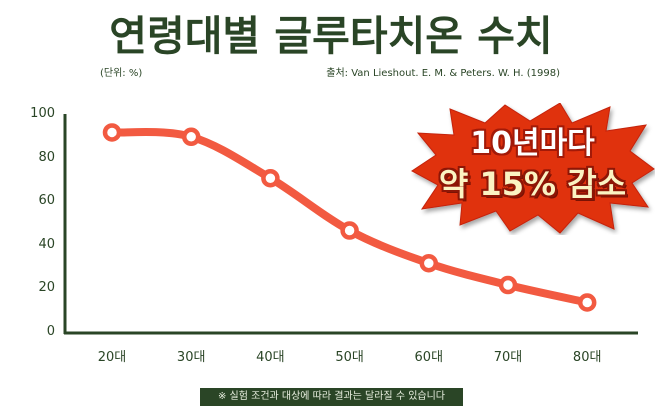 This screenshot has width=662, height=410. I want to click on x-tick-label: 50대, so click(349, 357).